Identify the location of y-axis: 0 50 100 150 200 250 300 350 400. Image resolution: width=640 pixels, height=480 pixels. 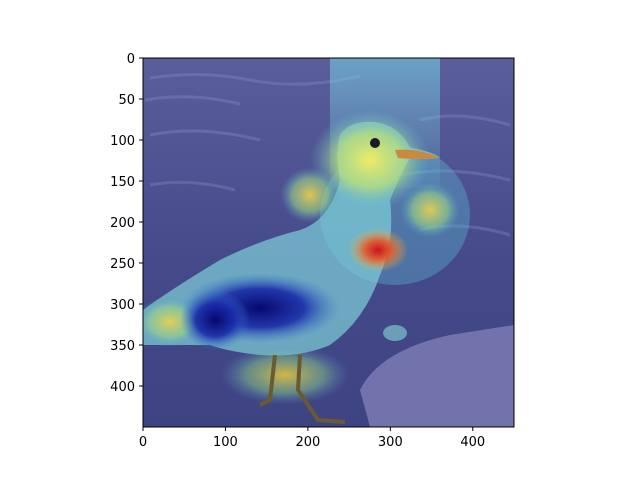
(126, 223).